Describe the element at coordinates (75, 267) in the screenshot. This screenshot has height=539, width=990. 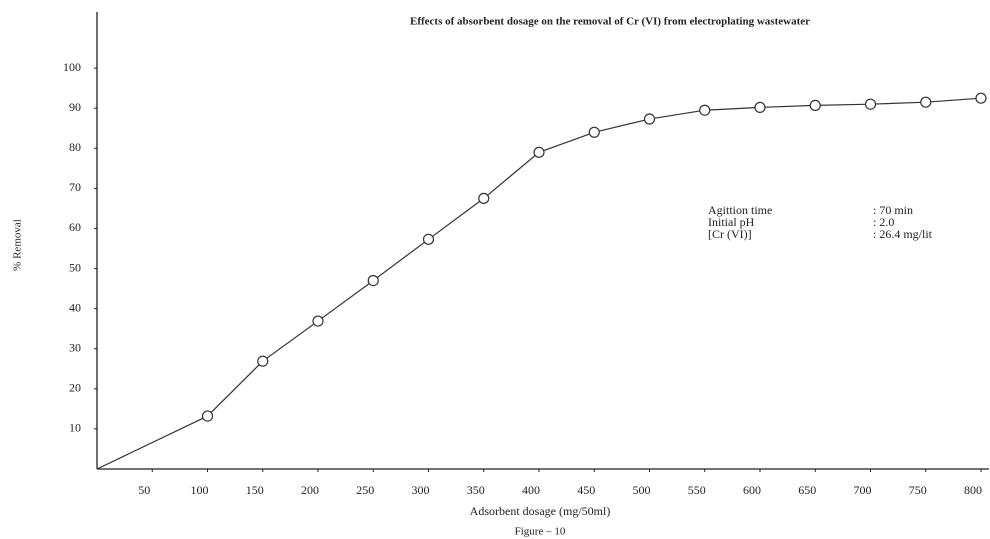
I see `y-tick-label: 50` at that location.